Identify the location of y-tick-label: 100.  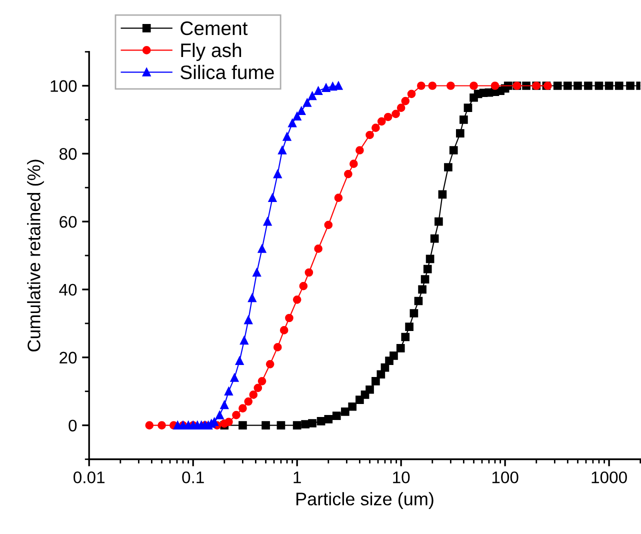
(63, 86).